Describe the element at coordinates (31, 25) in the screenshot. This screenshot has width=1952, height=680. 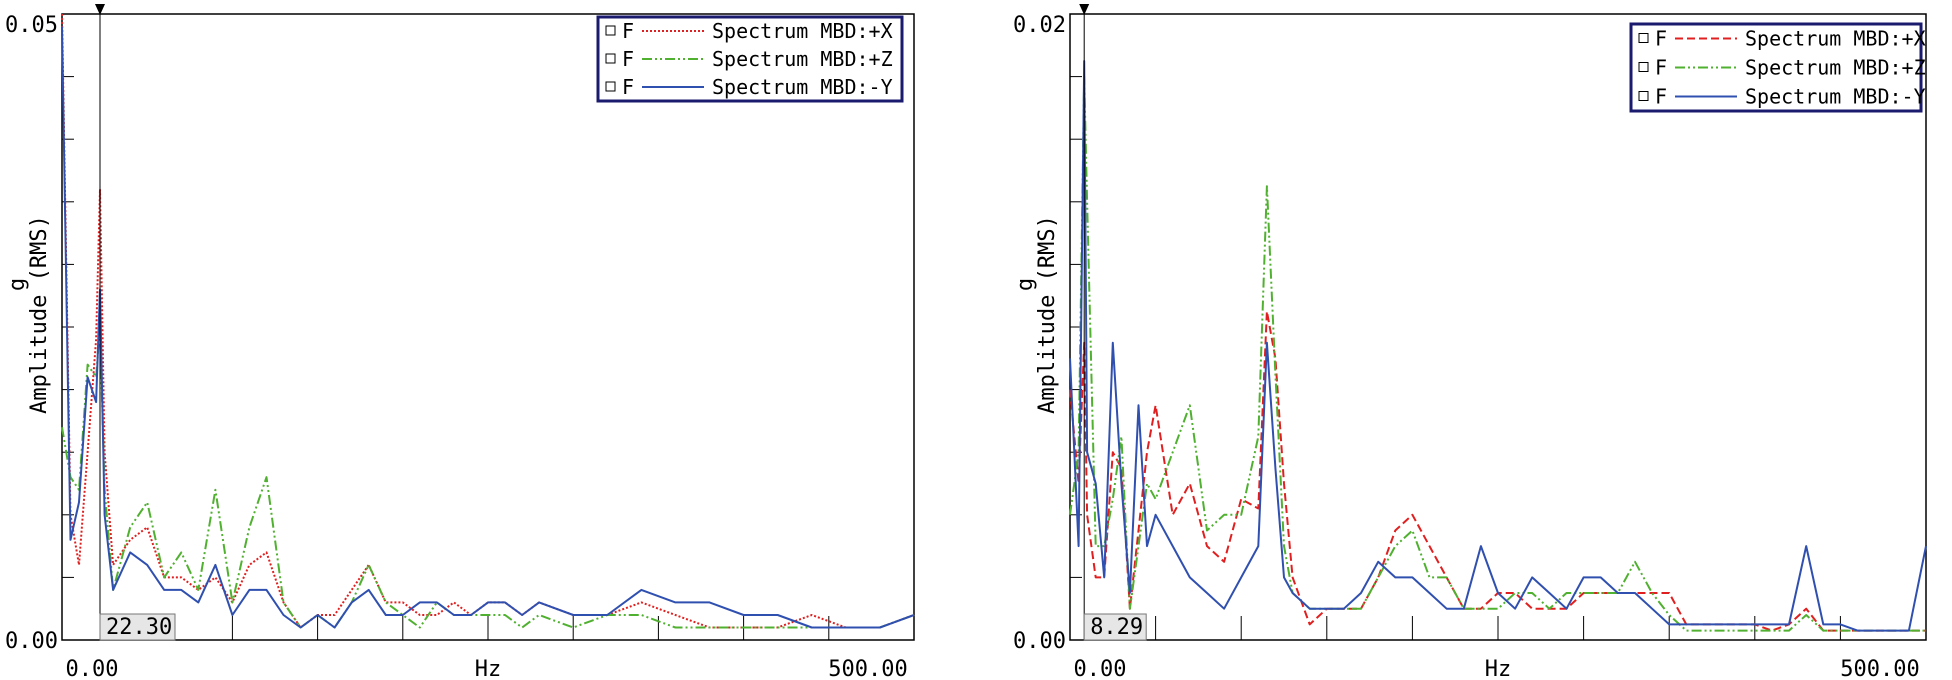
I see `y-tick-label-max: 0.05` at that location.